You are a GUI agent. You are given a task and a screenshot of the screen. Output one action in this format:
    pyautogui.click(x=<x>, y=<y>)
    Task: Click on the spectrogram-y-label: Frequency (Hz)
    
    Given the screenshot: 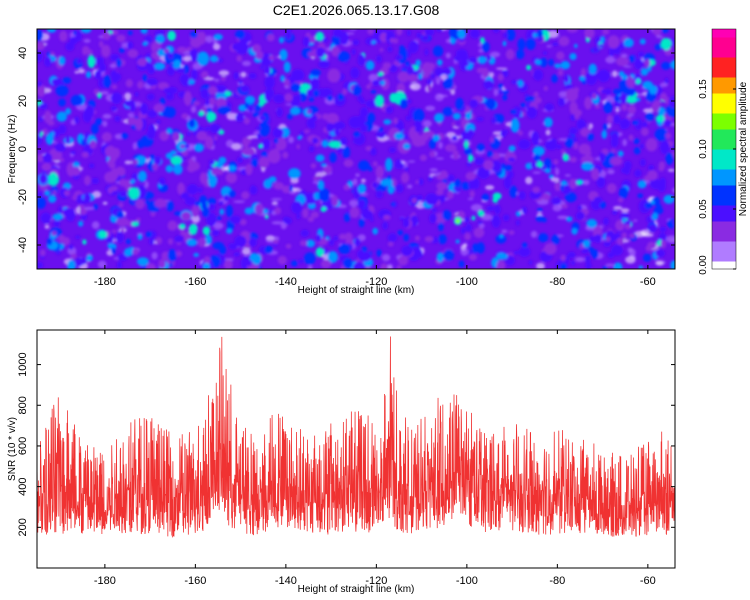 What is the action you would take?
    pyautogui.click(x=12, y=149)
    